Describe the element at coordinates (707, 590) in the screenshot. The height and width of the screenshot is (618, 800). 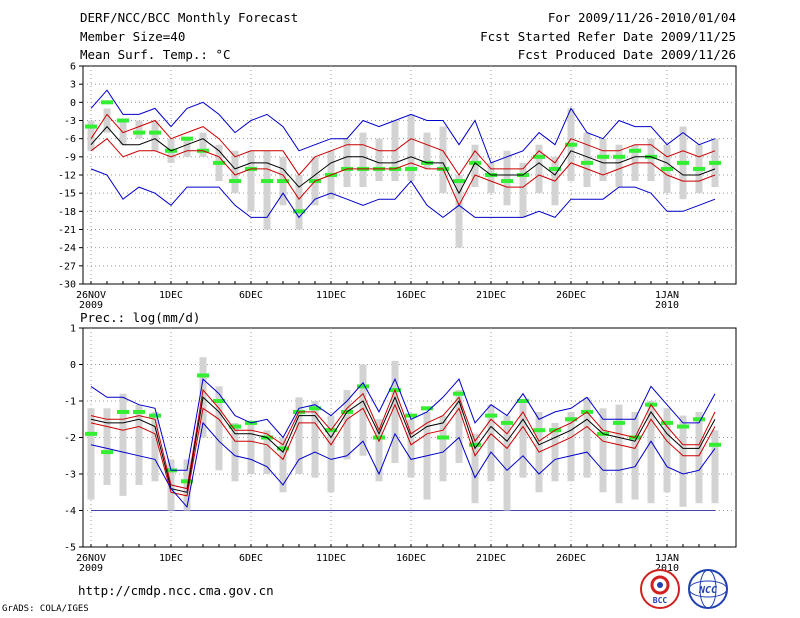
I see `ncc-logo-text: NCC` at that location.